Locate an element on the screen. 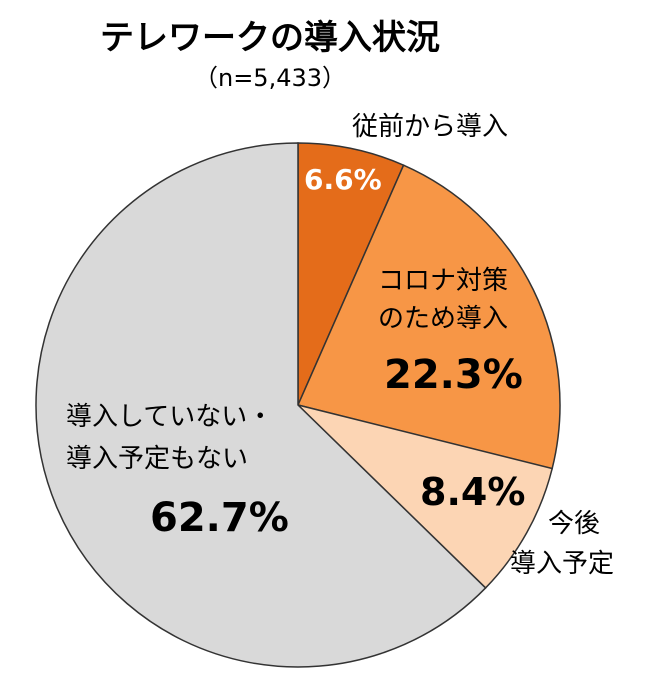  slice-label-1b: のため導入 is located at coordinates (443, 319).